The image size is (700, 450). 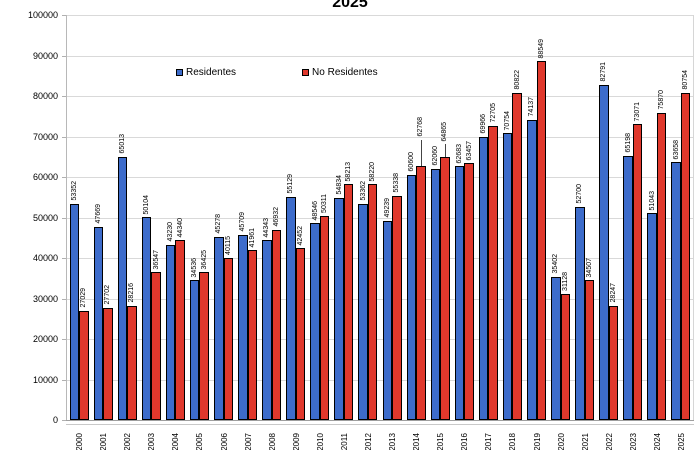 What do you see at coordinates (179, 72) in the screenshot?
I see `residentes-swatch-icon` at bounding box center [179, 72].